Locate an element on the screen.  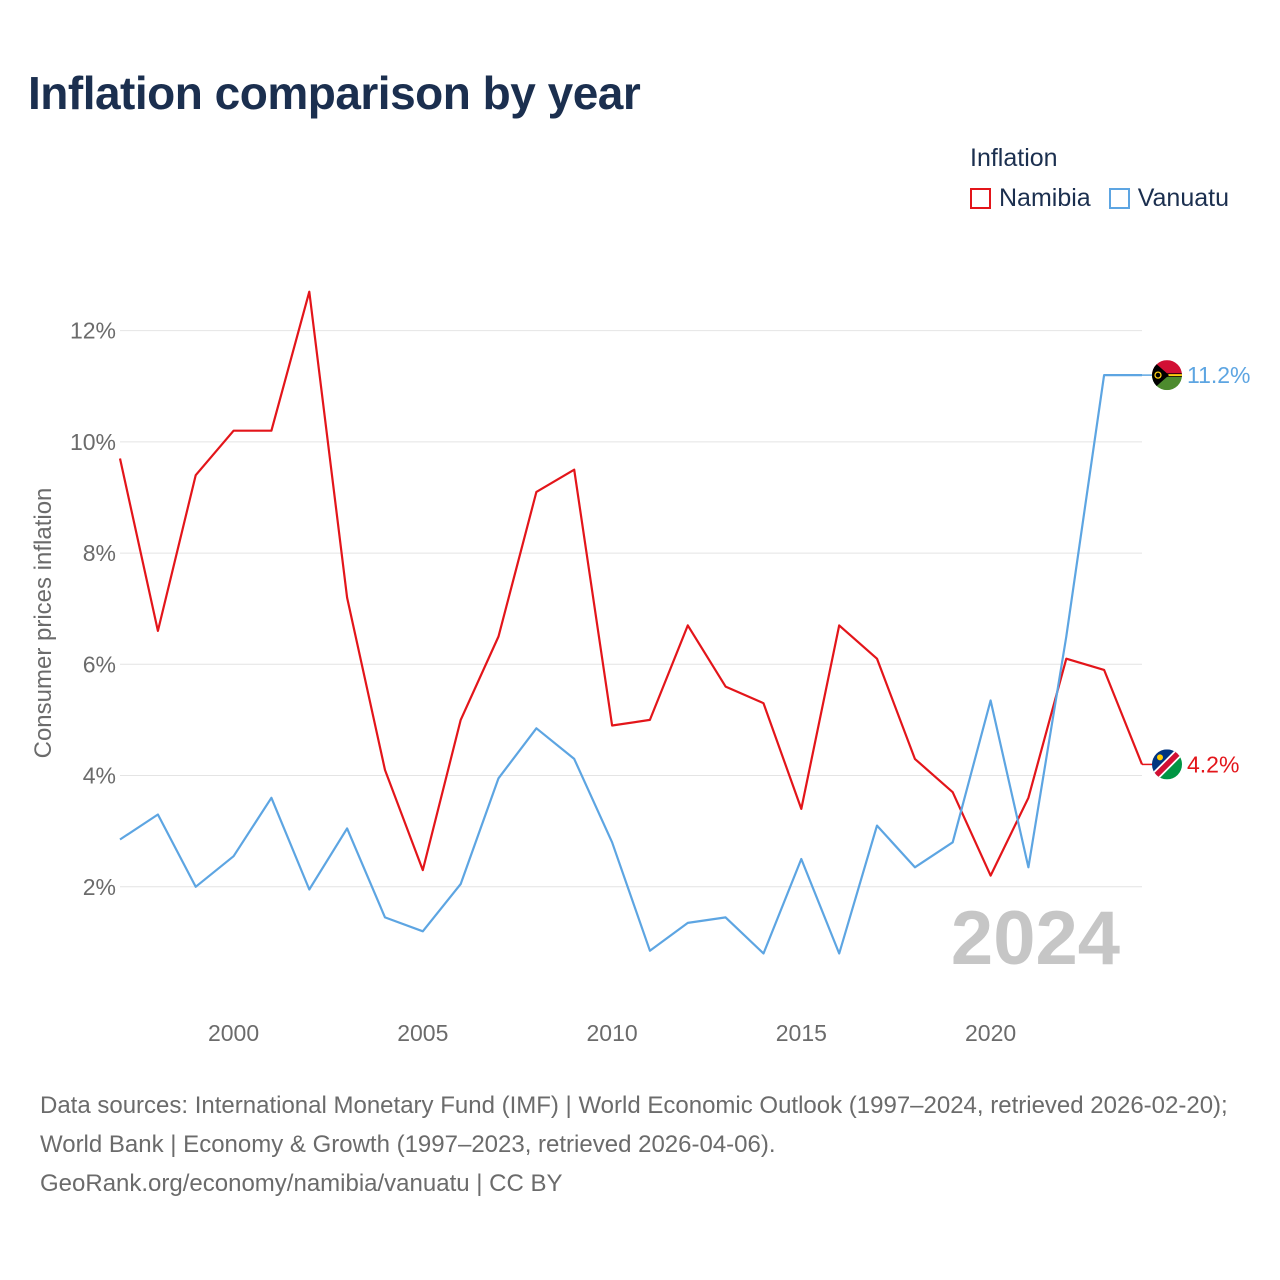
data-point-vanuatu-2020 is located at coordinates (990, 700).